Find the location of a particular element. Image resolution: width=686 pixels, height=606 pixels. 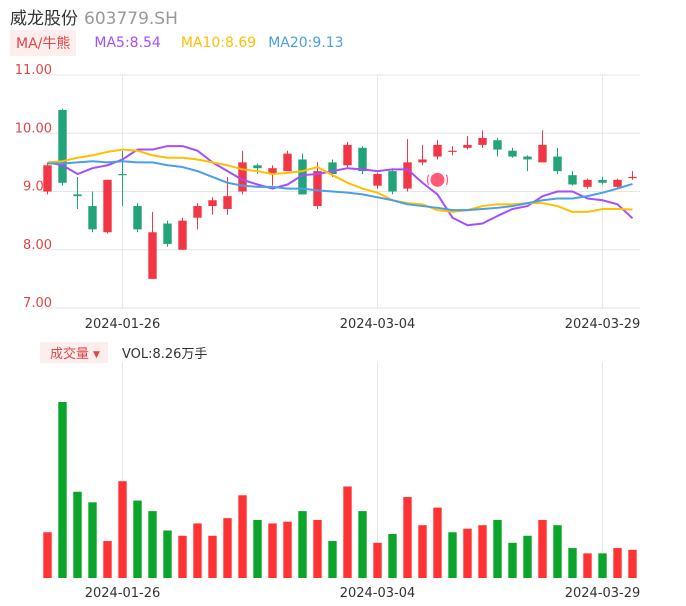

bull-marker-icon is located at coordinates (437, 179).